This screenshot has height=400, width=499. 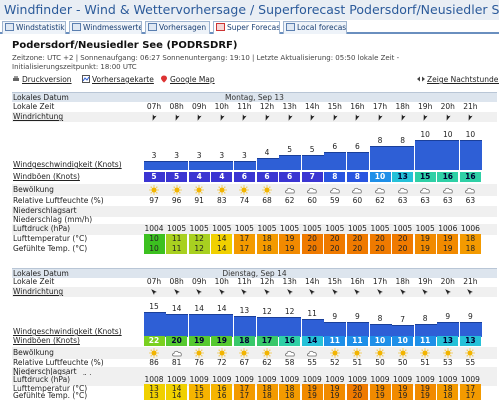 What do you see at coordinates (357, 249) in the screenshot?
I see `feels-like-value: 20` at bounding box center [357, 249].